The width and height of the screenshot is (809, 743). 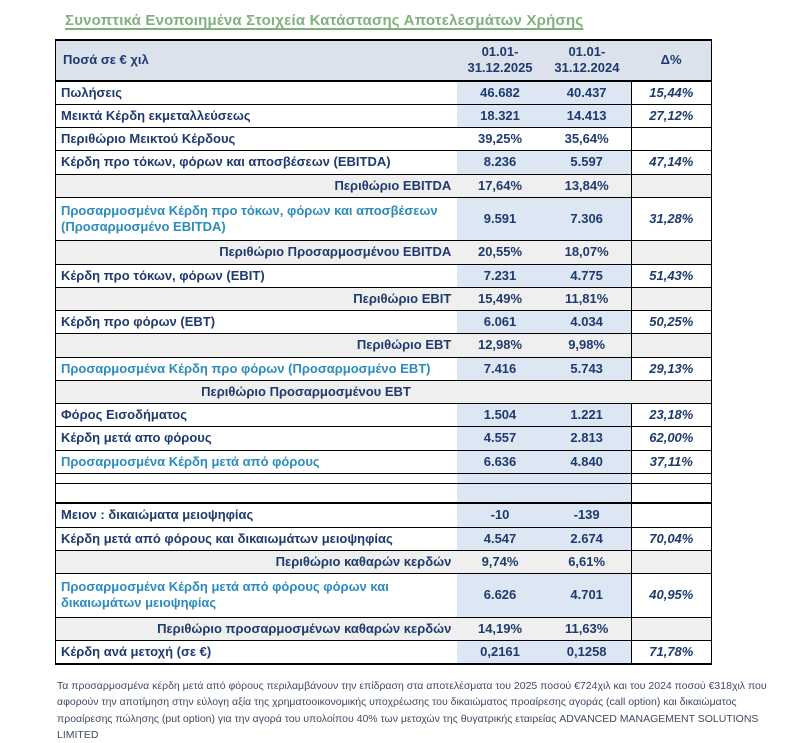 I want to click on value-2025: 17,64%, so click(x=500, y=185).